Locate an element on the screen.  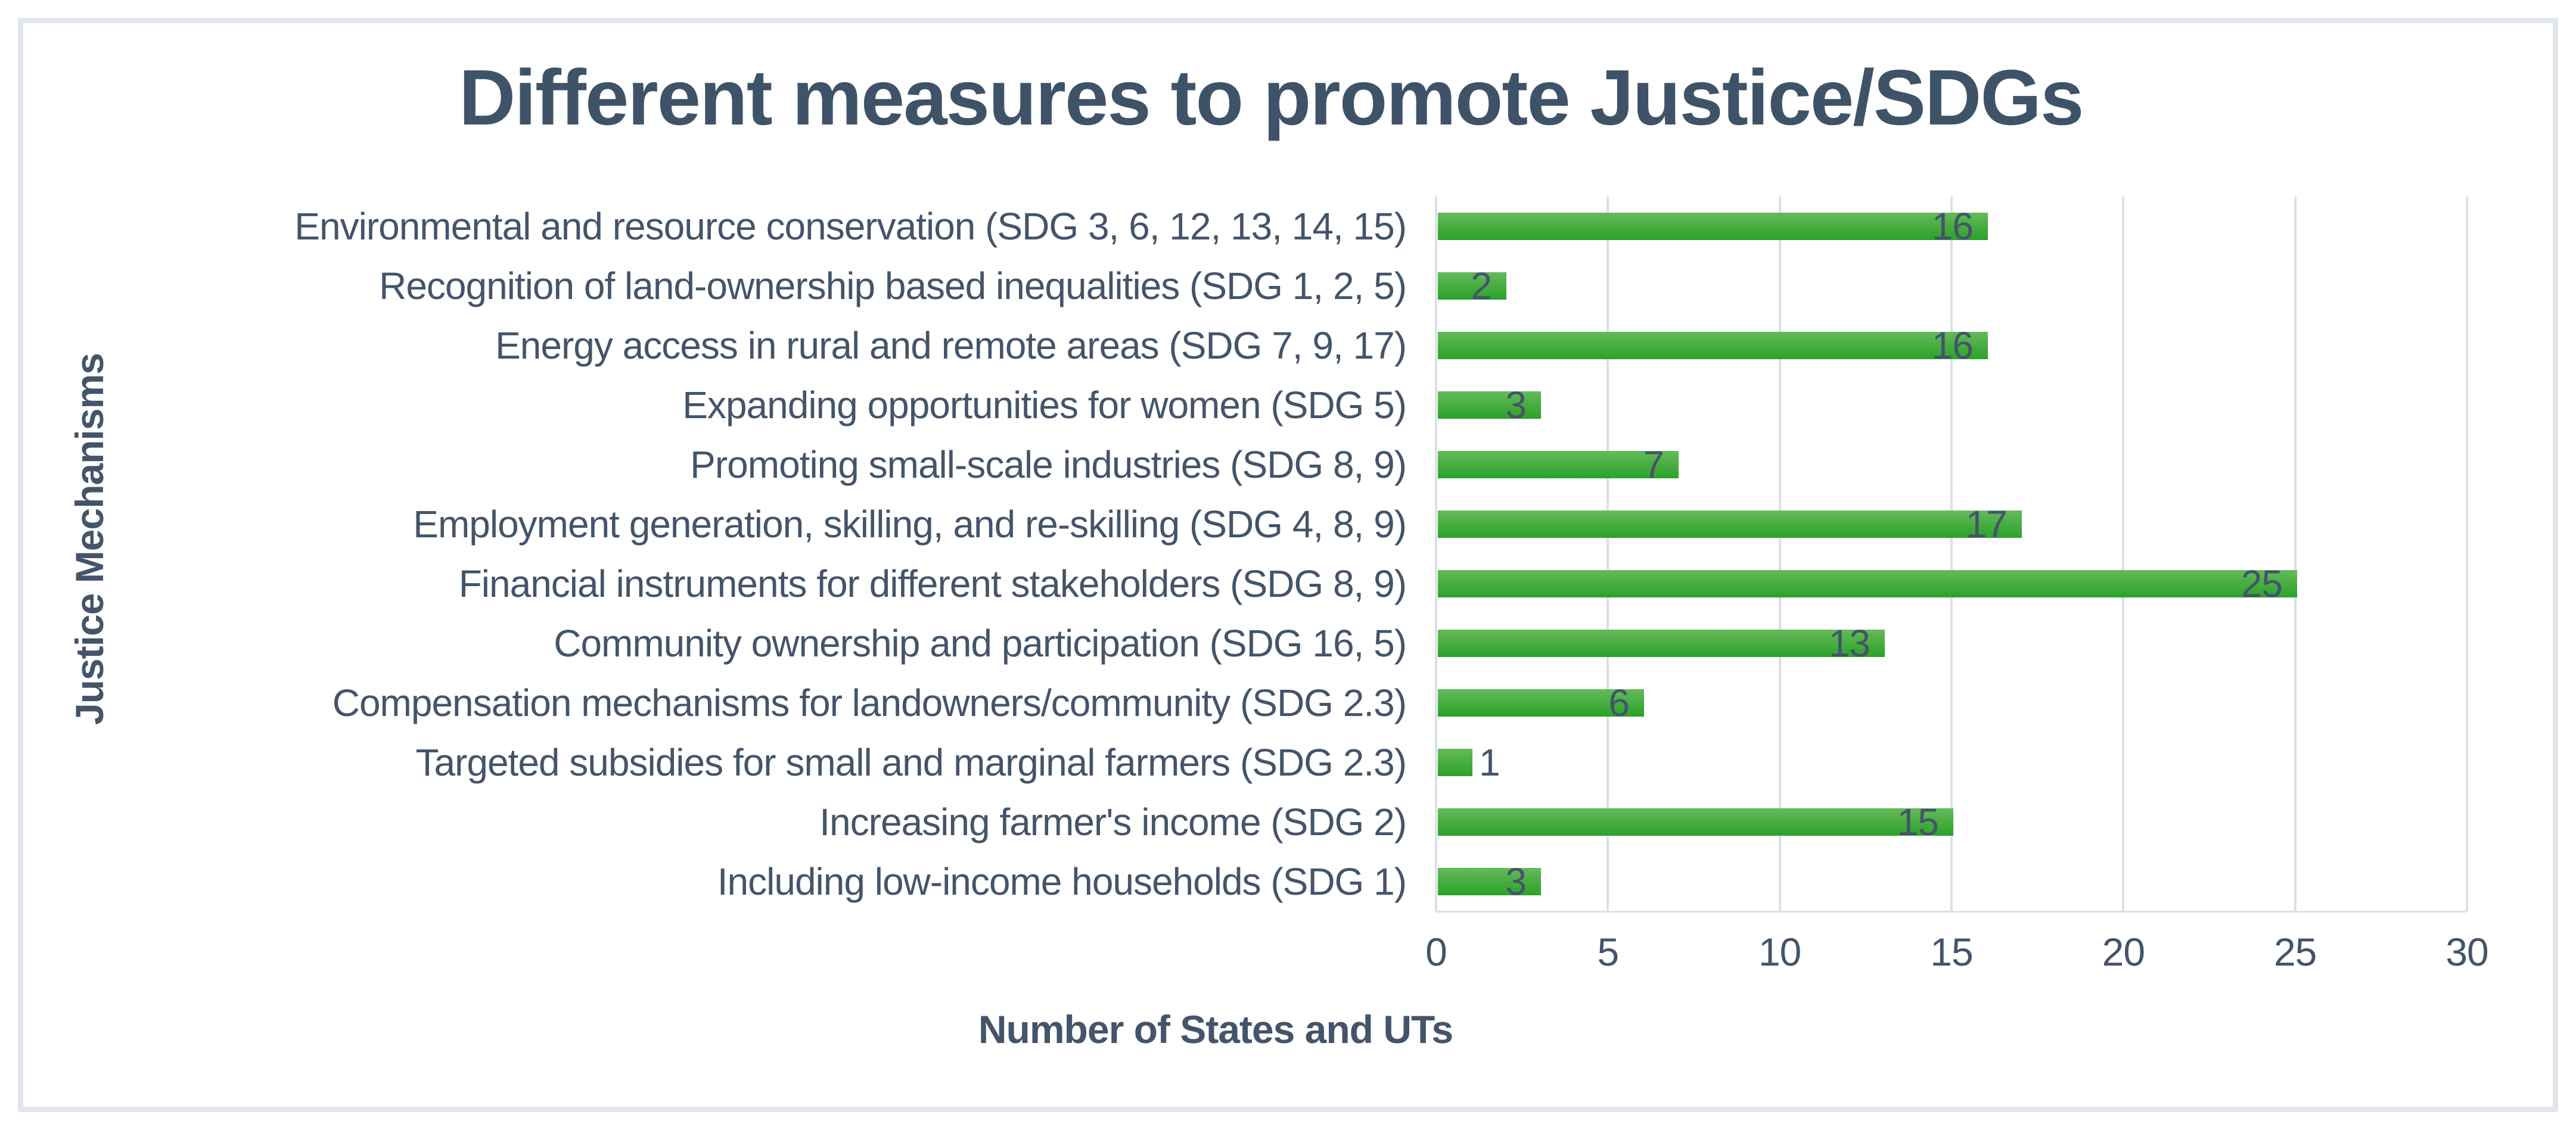
value-label-0: 16 is located at coordinates (1952, 226).